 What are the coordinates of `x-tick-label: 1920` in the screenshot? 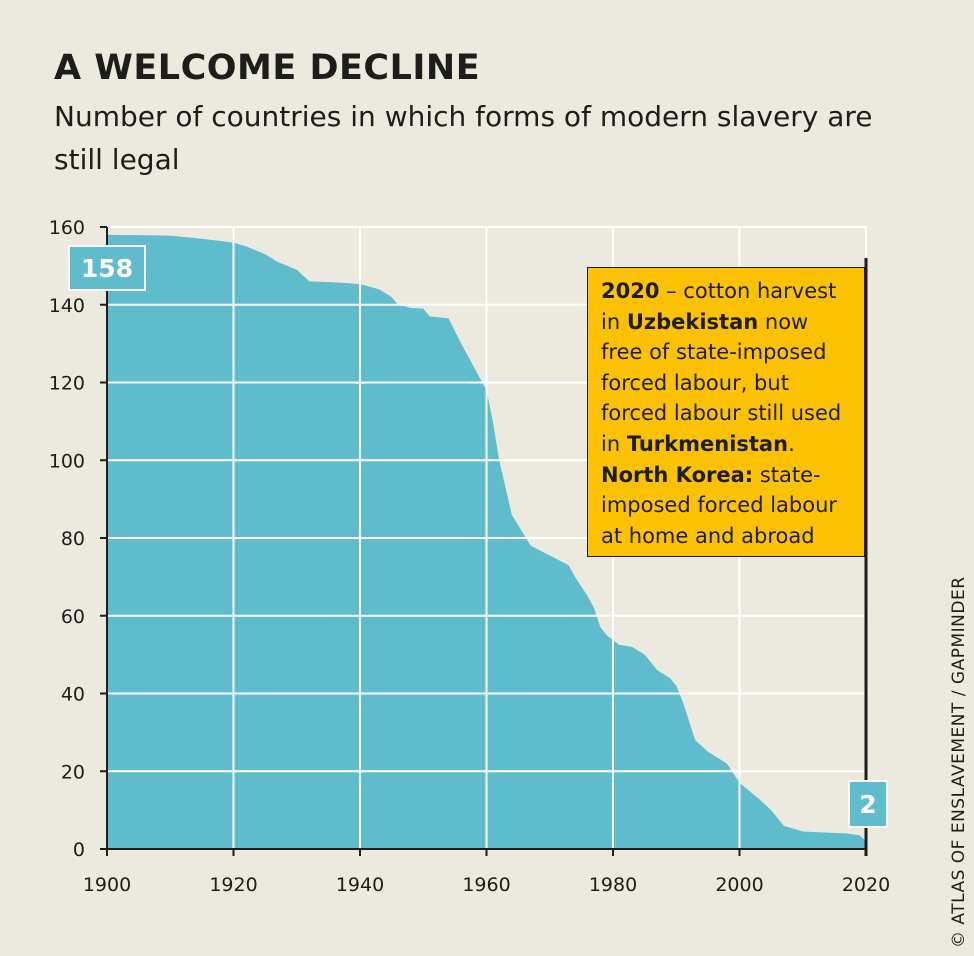 It's located at (233, 885).